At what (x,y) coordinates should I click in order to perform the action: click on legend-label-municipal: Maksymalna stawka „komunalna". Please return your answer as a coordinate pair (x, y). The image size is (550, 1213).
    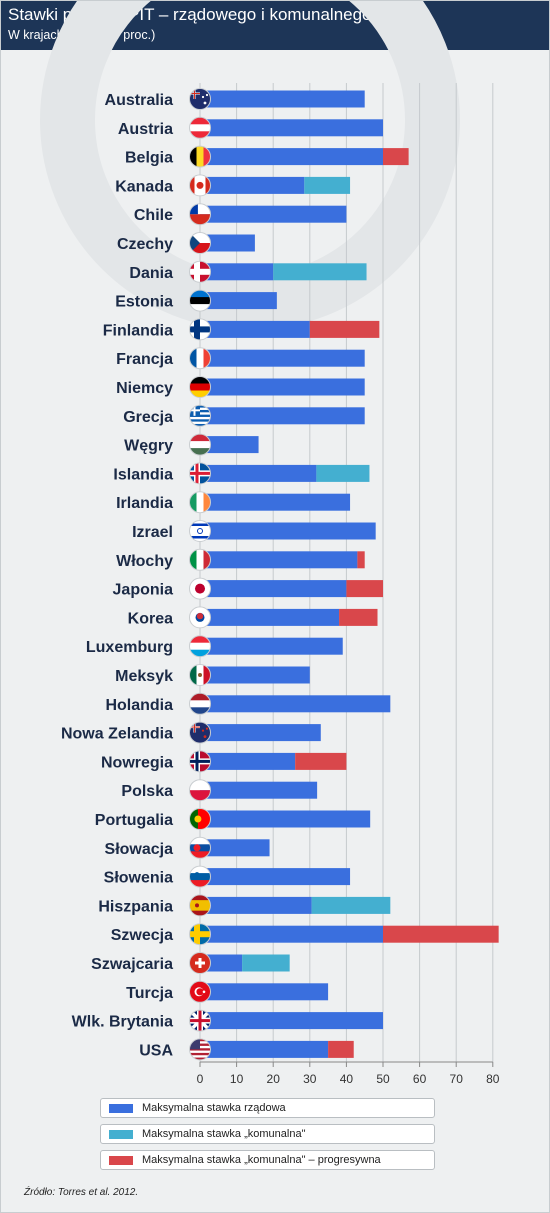
    Looking at the image, I should click on (224, 1134).